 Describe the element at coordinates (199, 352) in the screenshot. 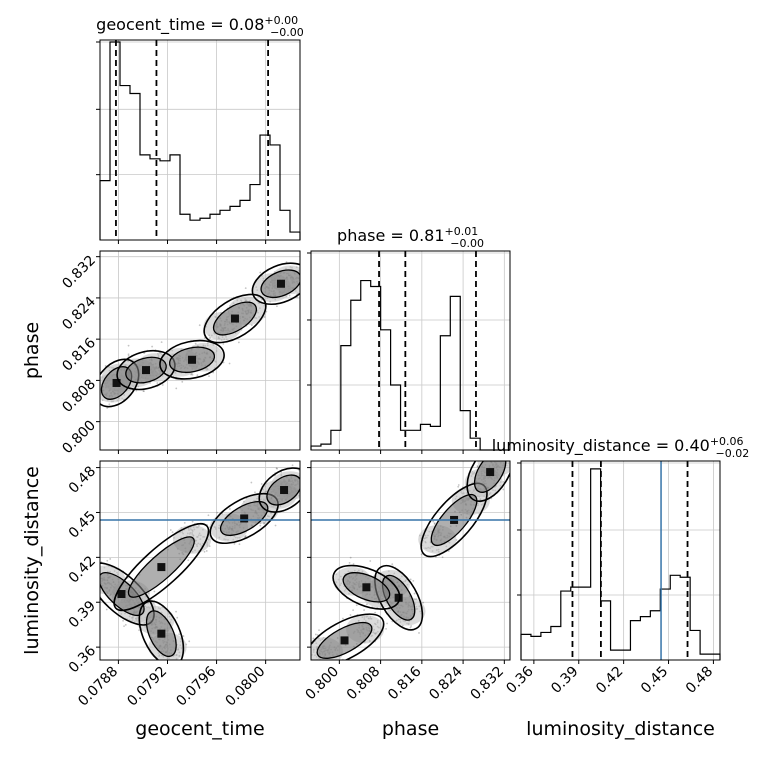

I see `panel-geocent_time_phase` at that location.